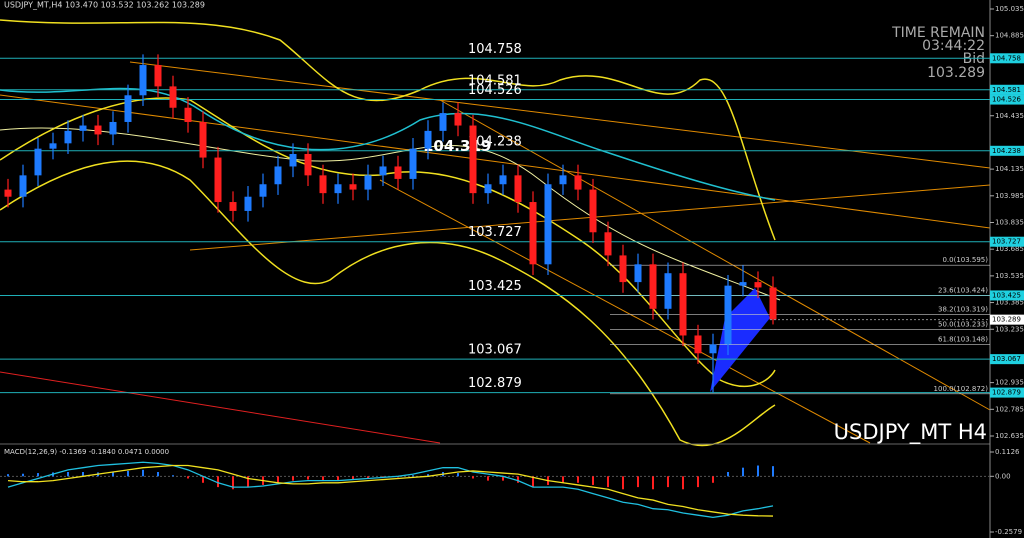  Describe the element at coordinates (1009, 116) in the screenshot. I see `y-tick-label: 104.435` at that location.